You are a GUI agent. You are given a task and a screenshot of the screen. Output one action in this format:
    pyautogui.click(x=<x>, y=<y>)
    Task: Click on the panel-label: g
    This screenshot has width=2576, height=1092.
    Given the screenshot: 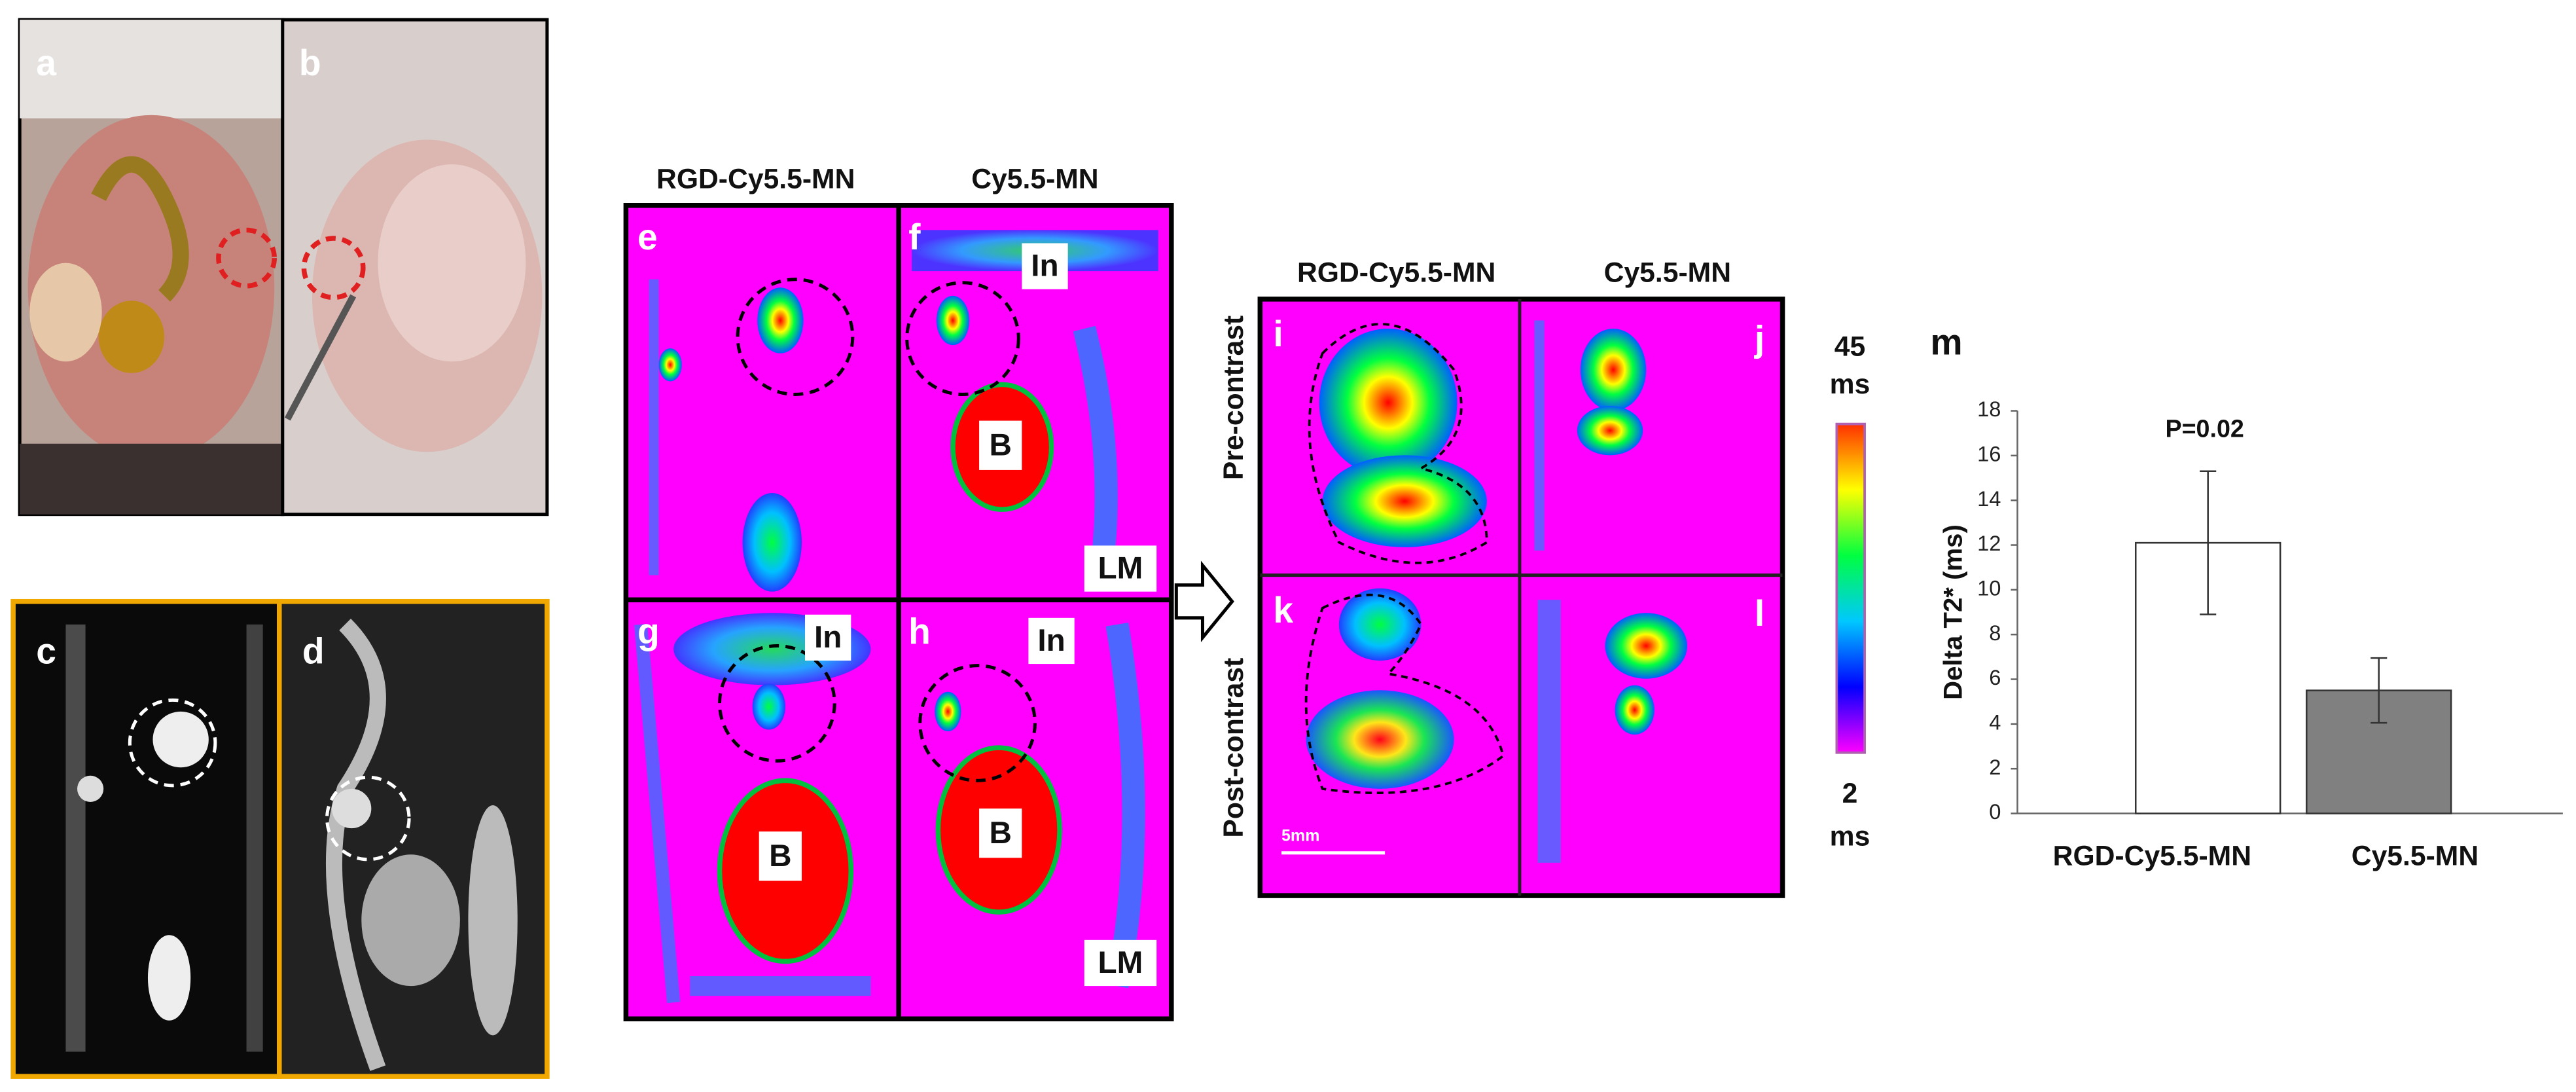 What is the action you would take?
    pyautogui.click(x=648, y=631)
    